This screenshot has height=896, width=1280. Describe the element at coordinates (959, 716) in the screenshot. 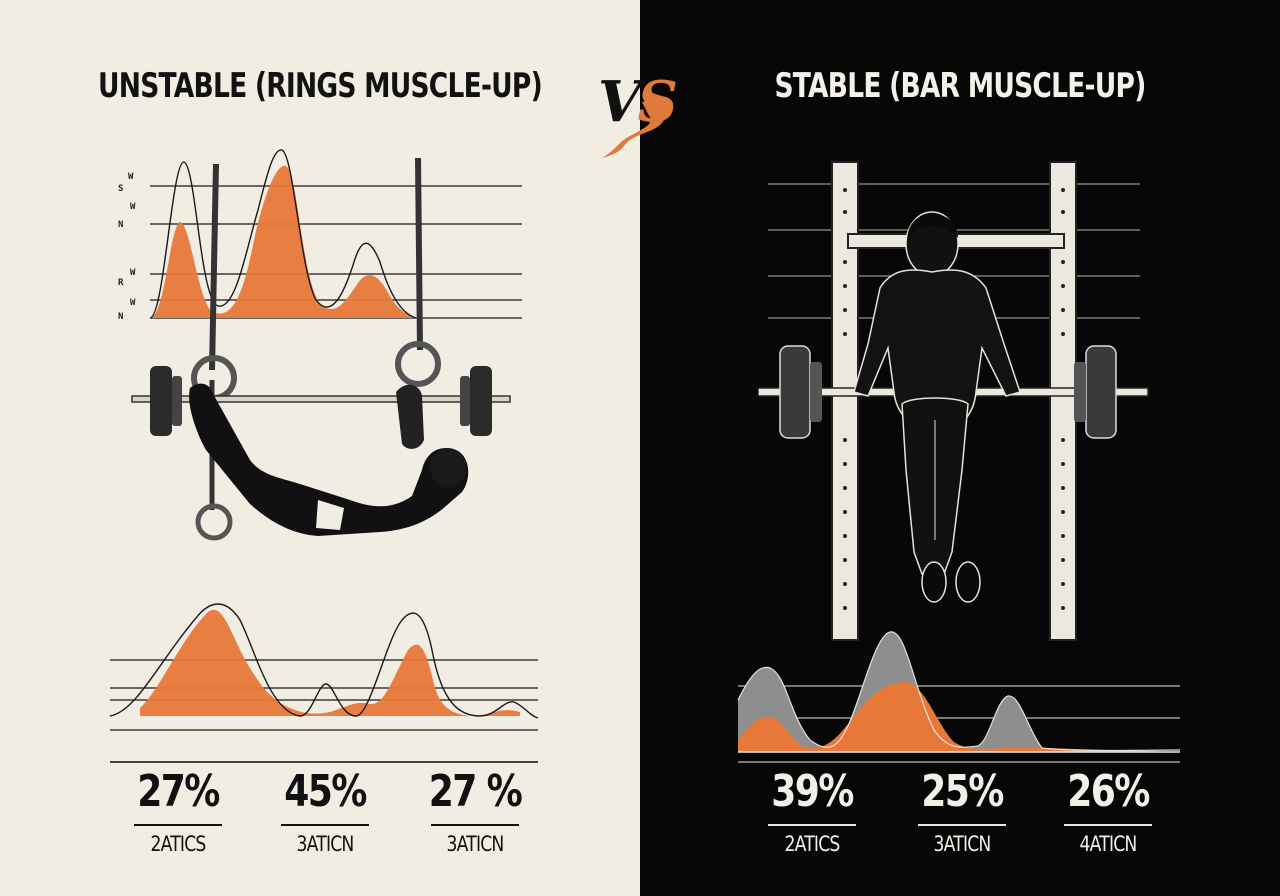

I see `right-chart-orange-area` at that location.